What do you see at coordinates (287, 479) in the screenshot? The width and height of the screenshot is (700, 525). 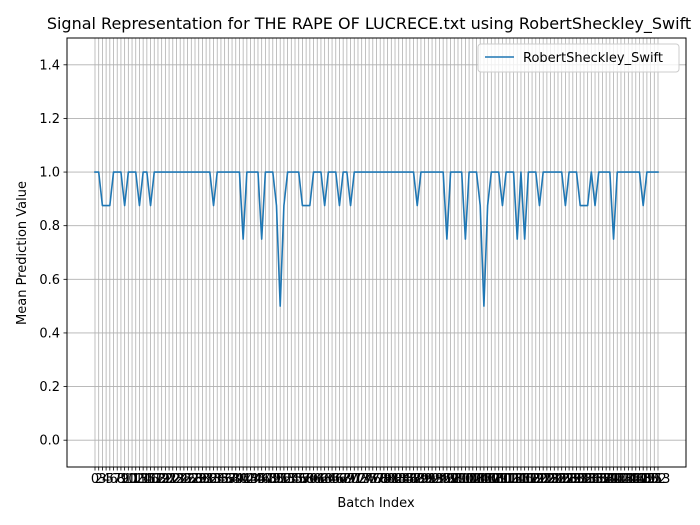 I see `x-tick-label: 53` at bounding box center [287, 479].